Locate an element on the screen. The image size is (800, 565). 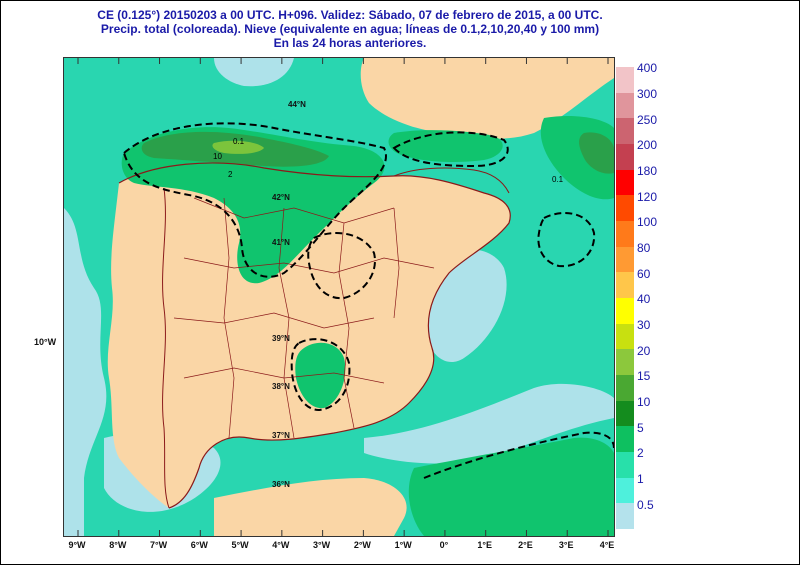
lat-label-39n: 39°N is located at coordinates (281, 338).